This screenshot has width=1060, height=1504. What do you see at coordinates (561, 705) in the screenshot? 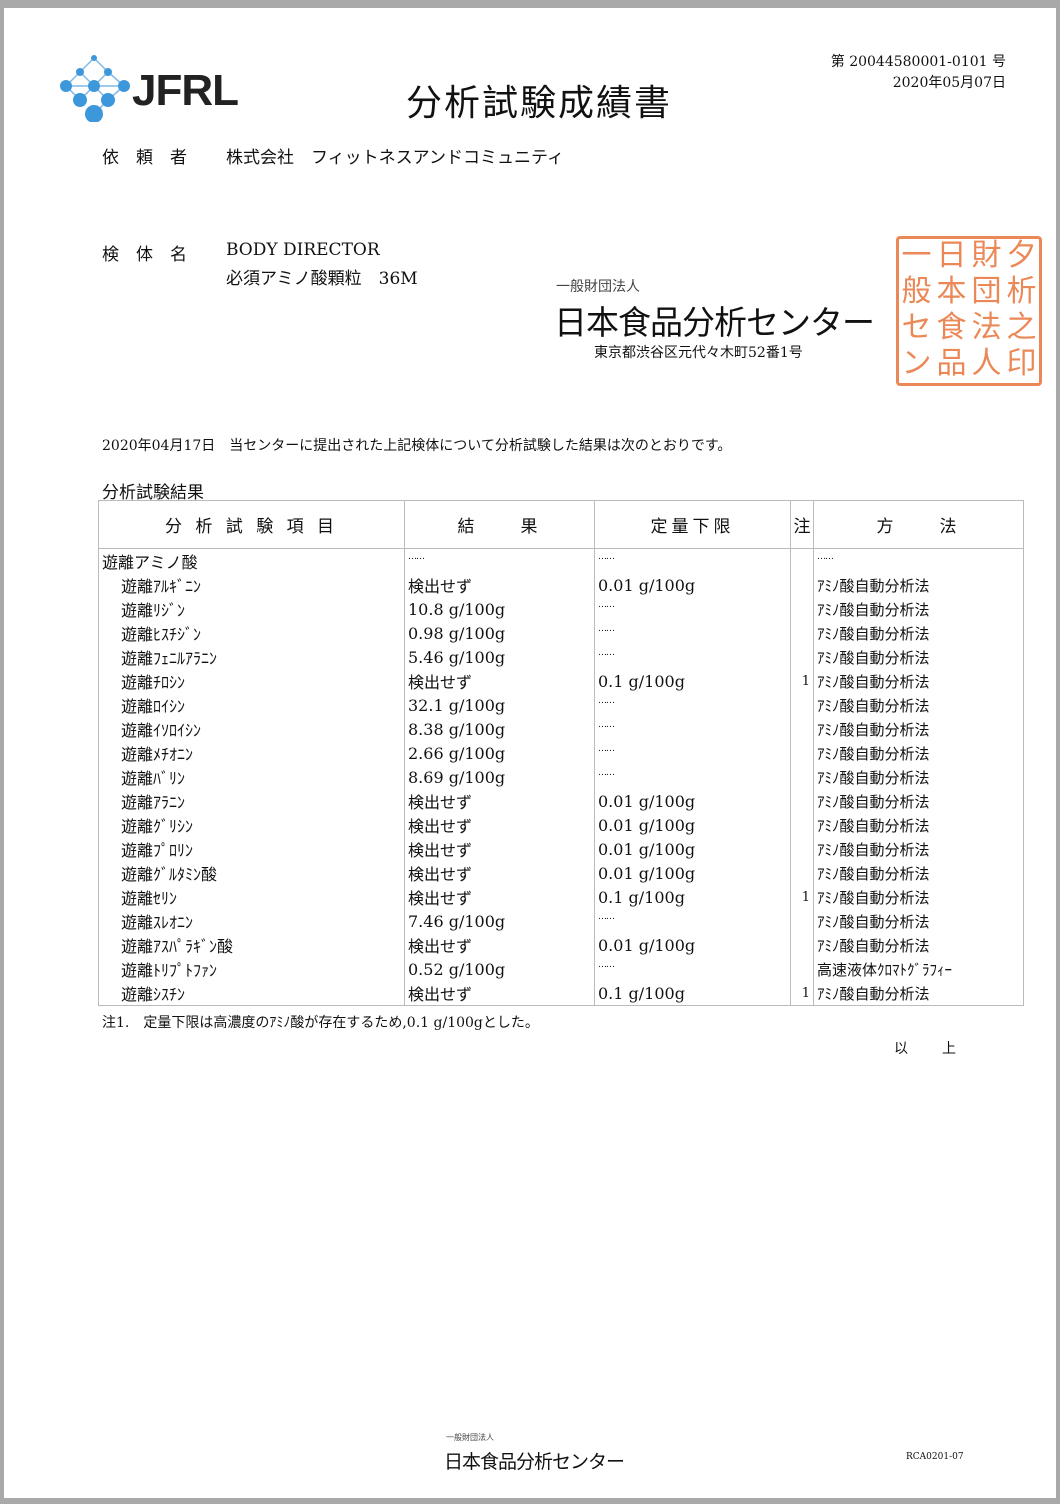
I see `table-row: 遊離ﾛｲｼﾝ 32.1 g/100g …… ｱﾐﾉ酸自動分析法` at bounding box center [561, 705].